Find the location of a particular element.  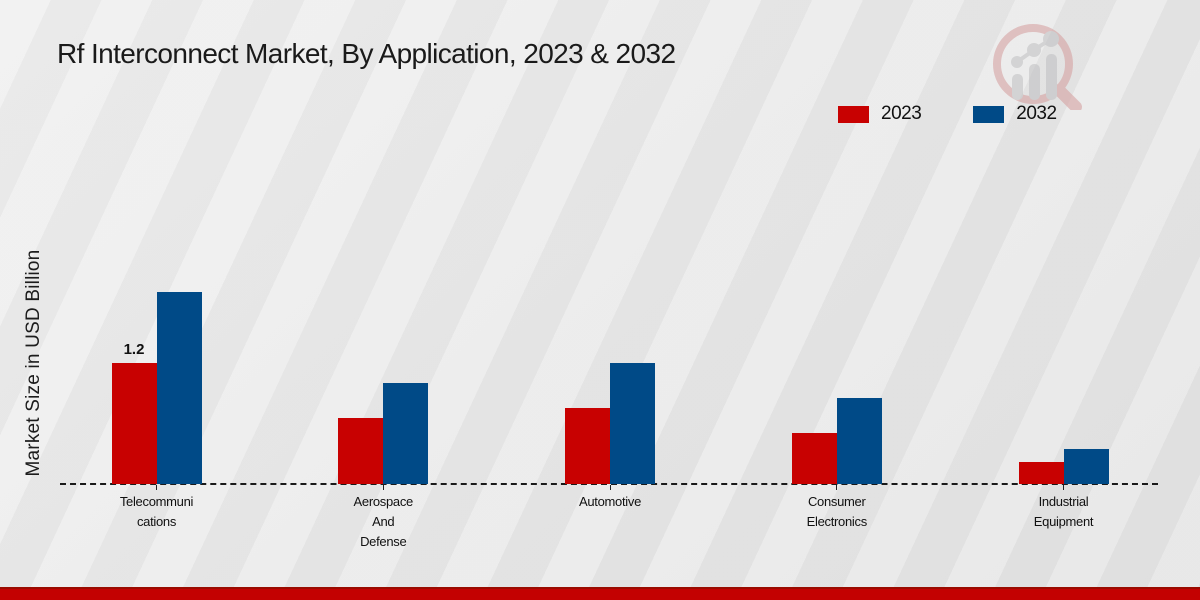

bar-2023-aerospace-and-defense is located at coordinates (361, 451).